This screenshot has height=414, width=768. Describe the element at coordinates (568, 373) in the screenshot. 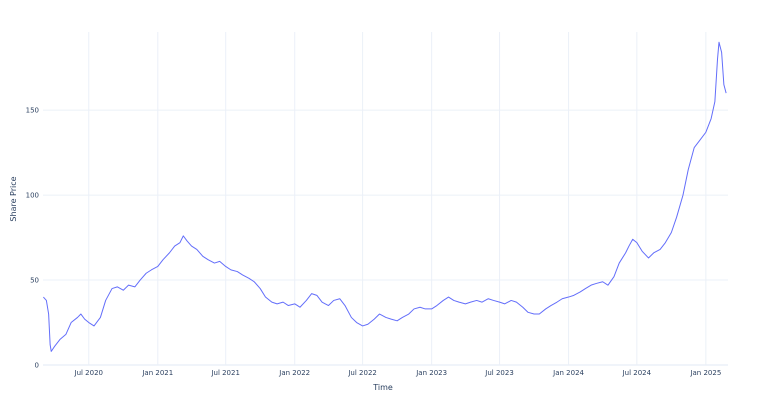

I see `x-tick-label: Jan 2024` at that location.